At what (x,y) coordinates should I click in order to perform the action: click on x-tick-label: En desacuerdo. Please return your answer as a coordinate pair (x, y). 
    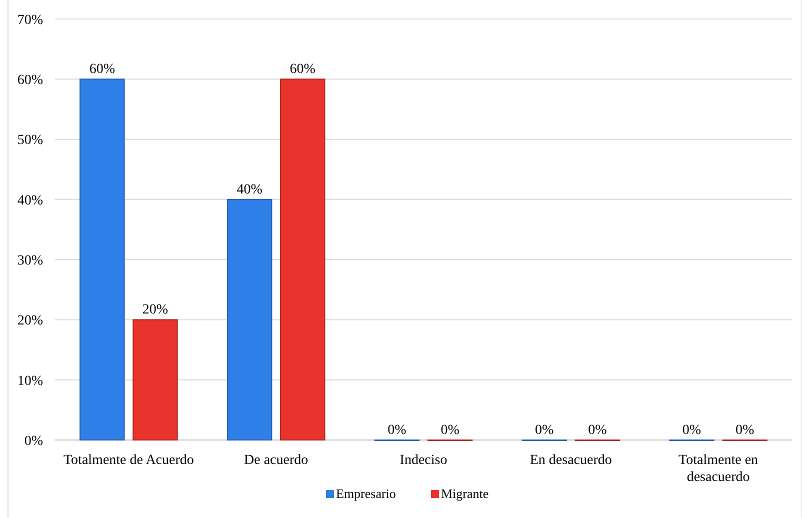
    Looking at the image, I should click on (571, 460).